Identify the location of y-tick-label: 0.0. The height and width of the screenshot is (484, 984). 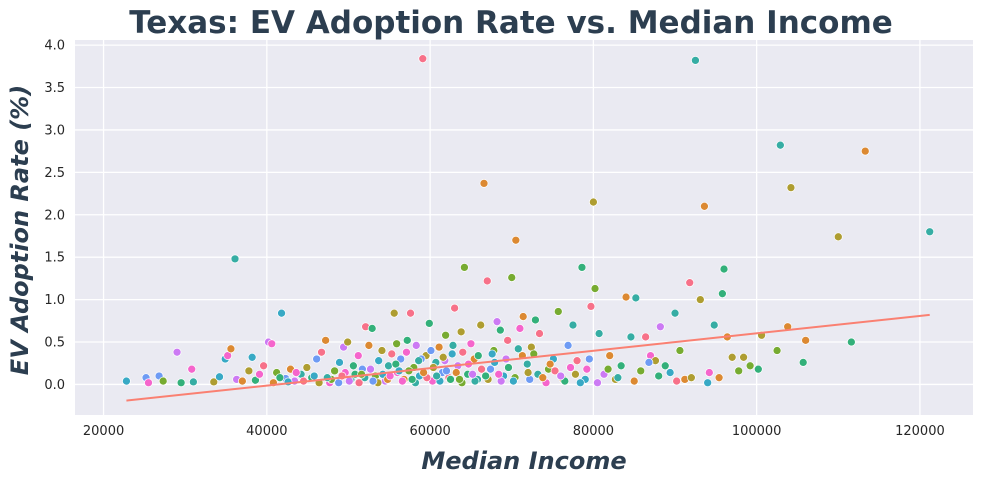
(54, 385).